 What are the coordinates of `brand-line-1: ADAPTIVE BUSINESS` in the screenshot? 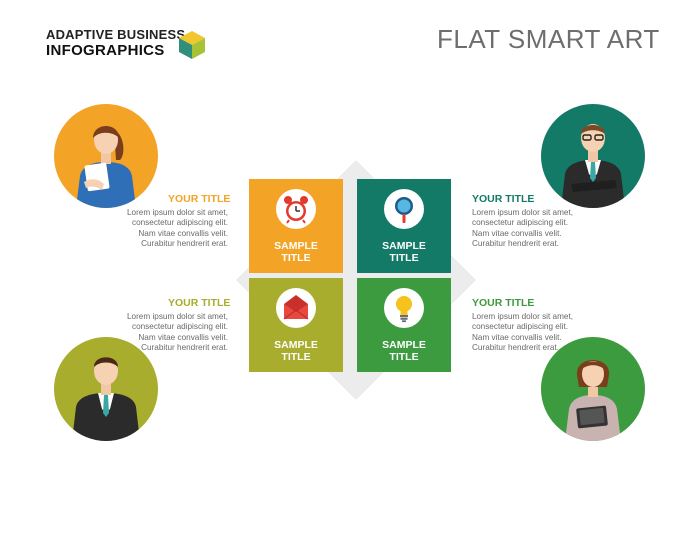 It's located at (116, 34).